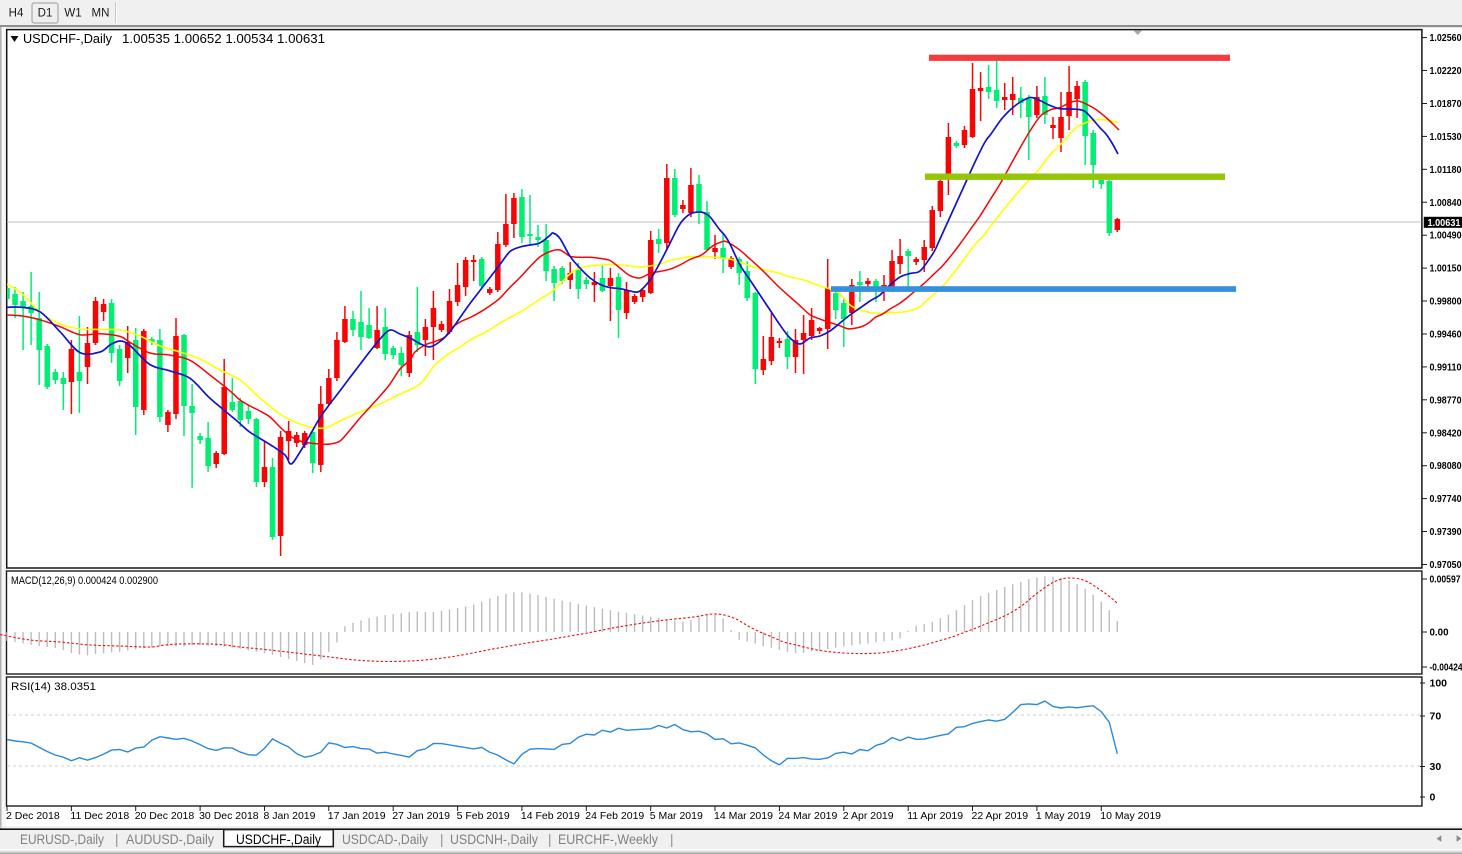  I want to click on svg-text: 1.01530, so click(1446, 137).